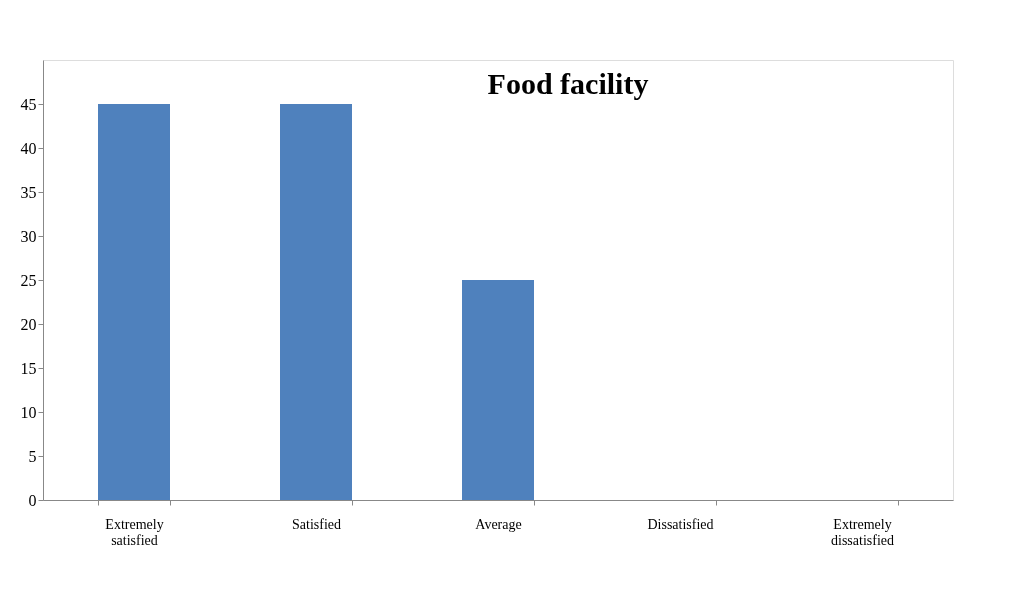 This screenshot has width=1015, height=610. I want to click on x-tick-label: Average, so click(498, 524).